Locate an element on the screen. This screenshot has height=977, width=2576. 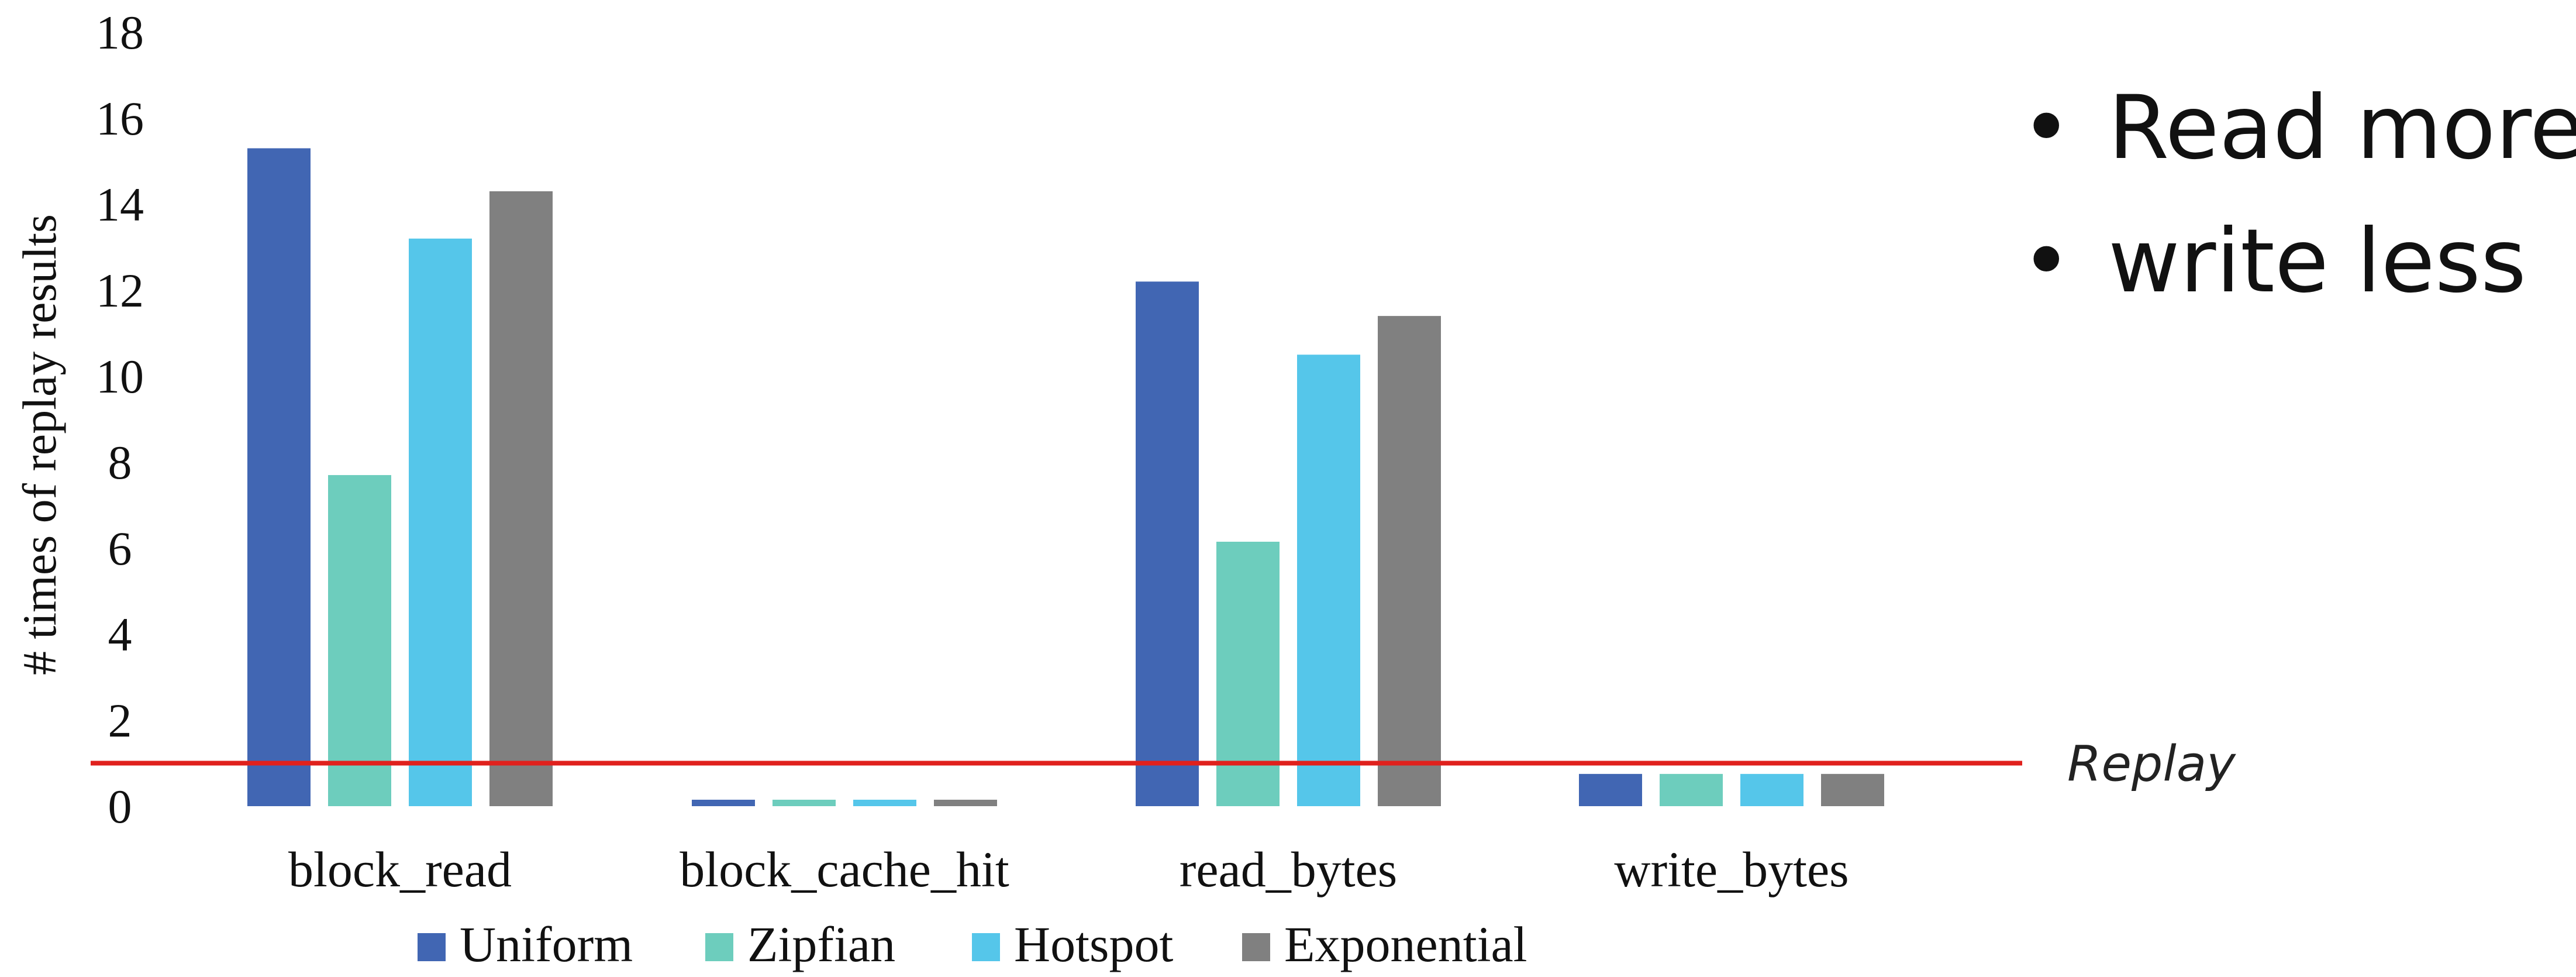
bar-exponential-block_cache_hit is located at coordinates (966, 802).